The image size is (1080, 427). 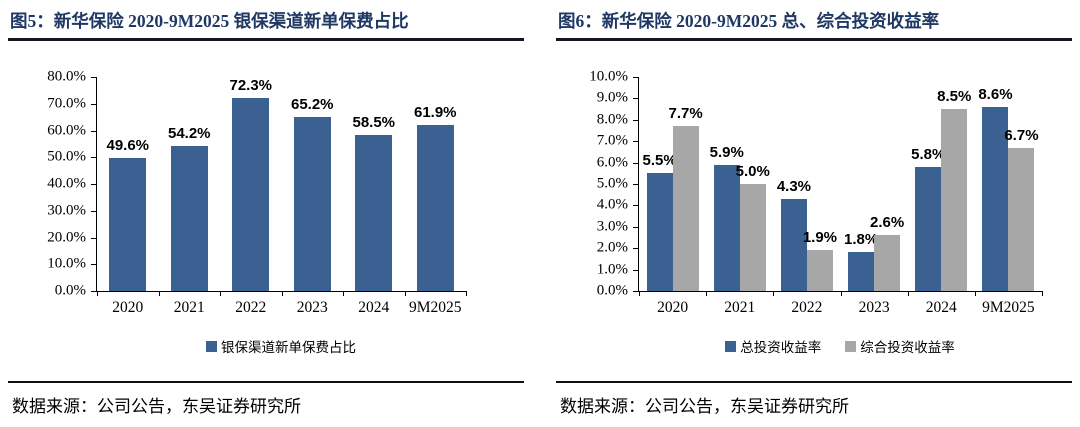 I want to click on bar-group-9M2025: 8.6% 6.7%, so click(x=1008, y=184).